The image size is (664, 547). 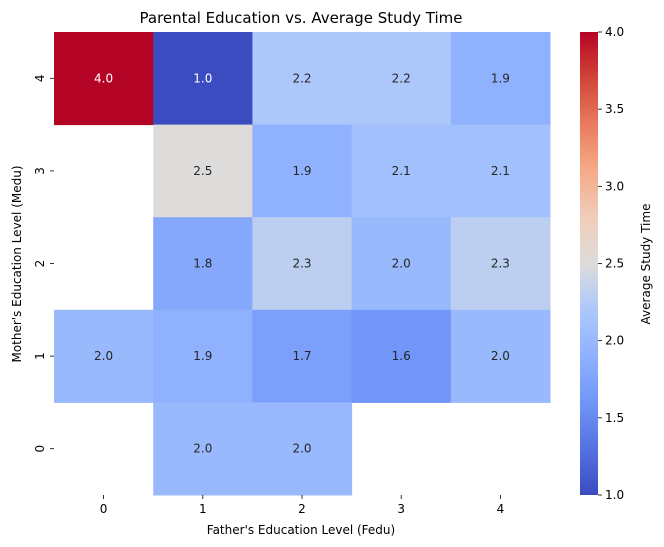 I want to click on x-tick-label: 3, so click(x=401, y=509).